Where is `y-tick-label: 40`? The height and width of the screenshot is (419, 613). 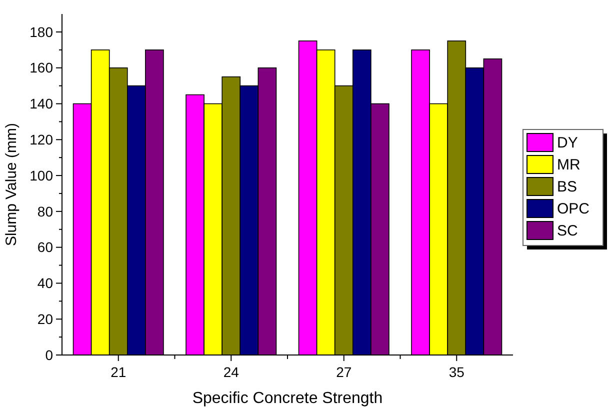 y-tick-label: 40 is located at coordinates (45, 283).